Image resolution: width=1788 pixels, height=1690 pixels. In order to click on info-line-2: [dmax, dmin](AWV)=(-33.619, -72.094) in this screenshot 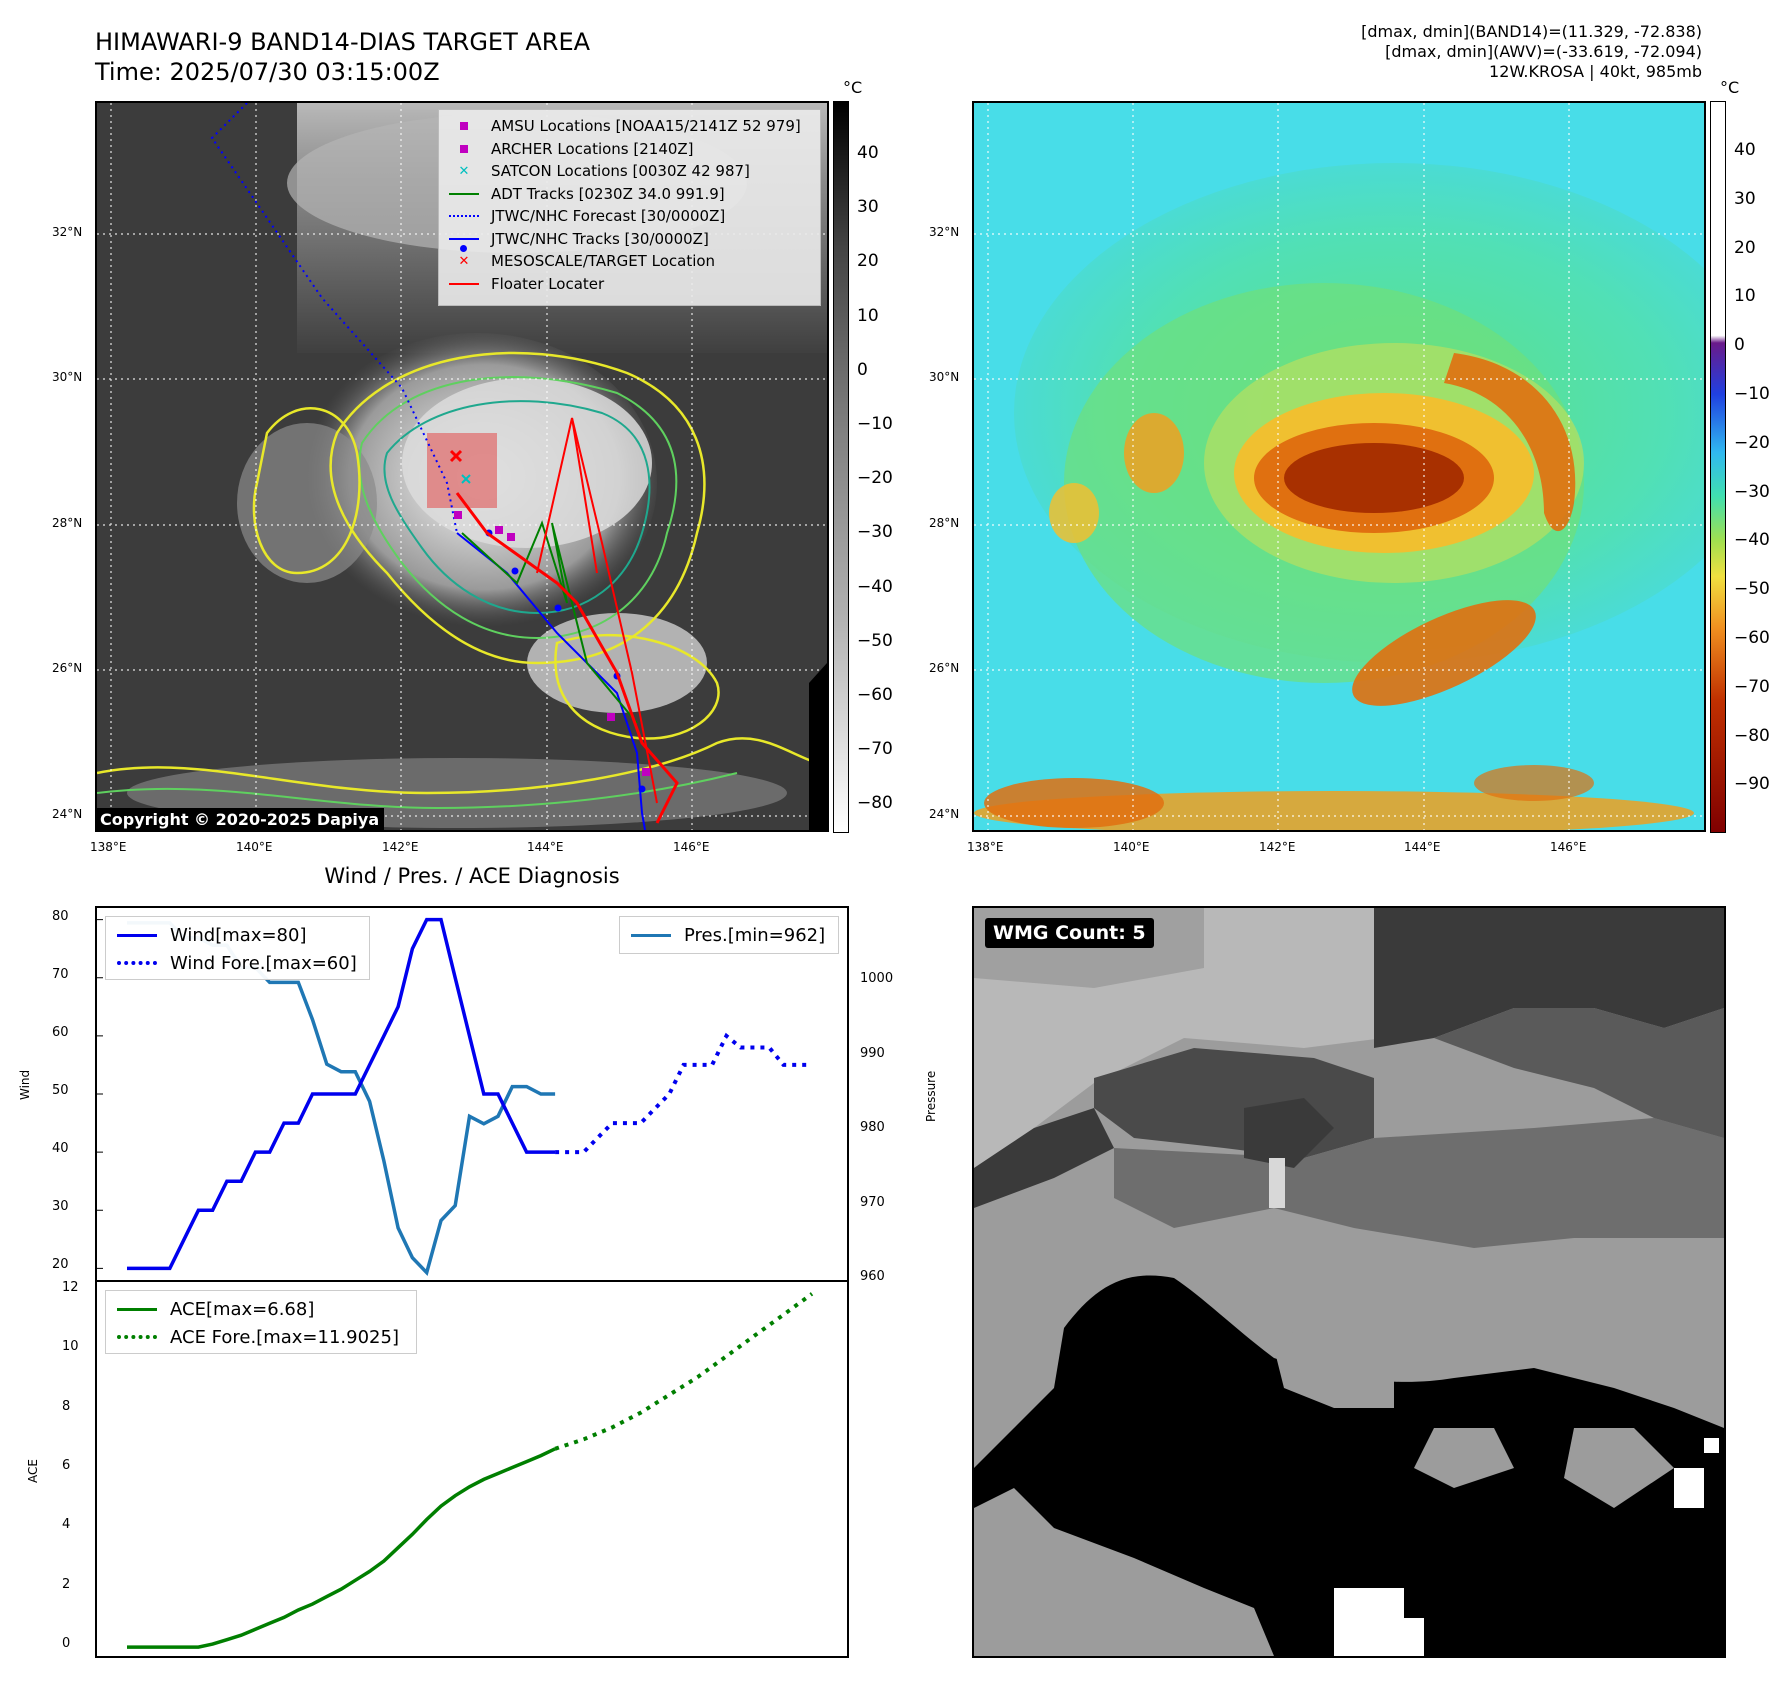, I will do `click(1543, 51)`.